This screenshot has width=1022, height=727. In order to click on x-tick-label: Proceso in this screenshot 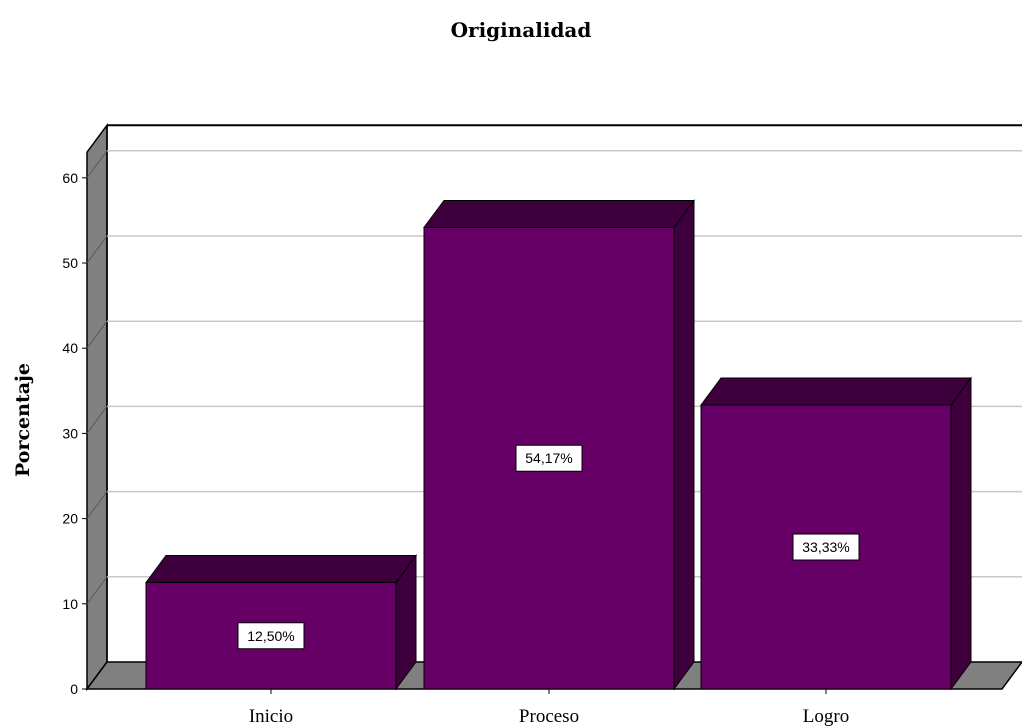, I will do `click(549, 716)`.